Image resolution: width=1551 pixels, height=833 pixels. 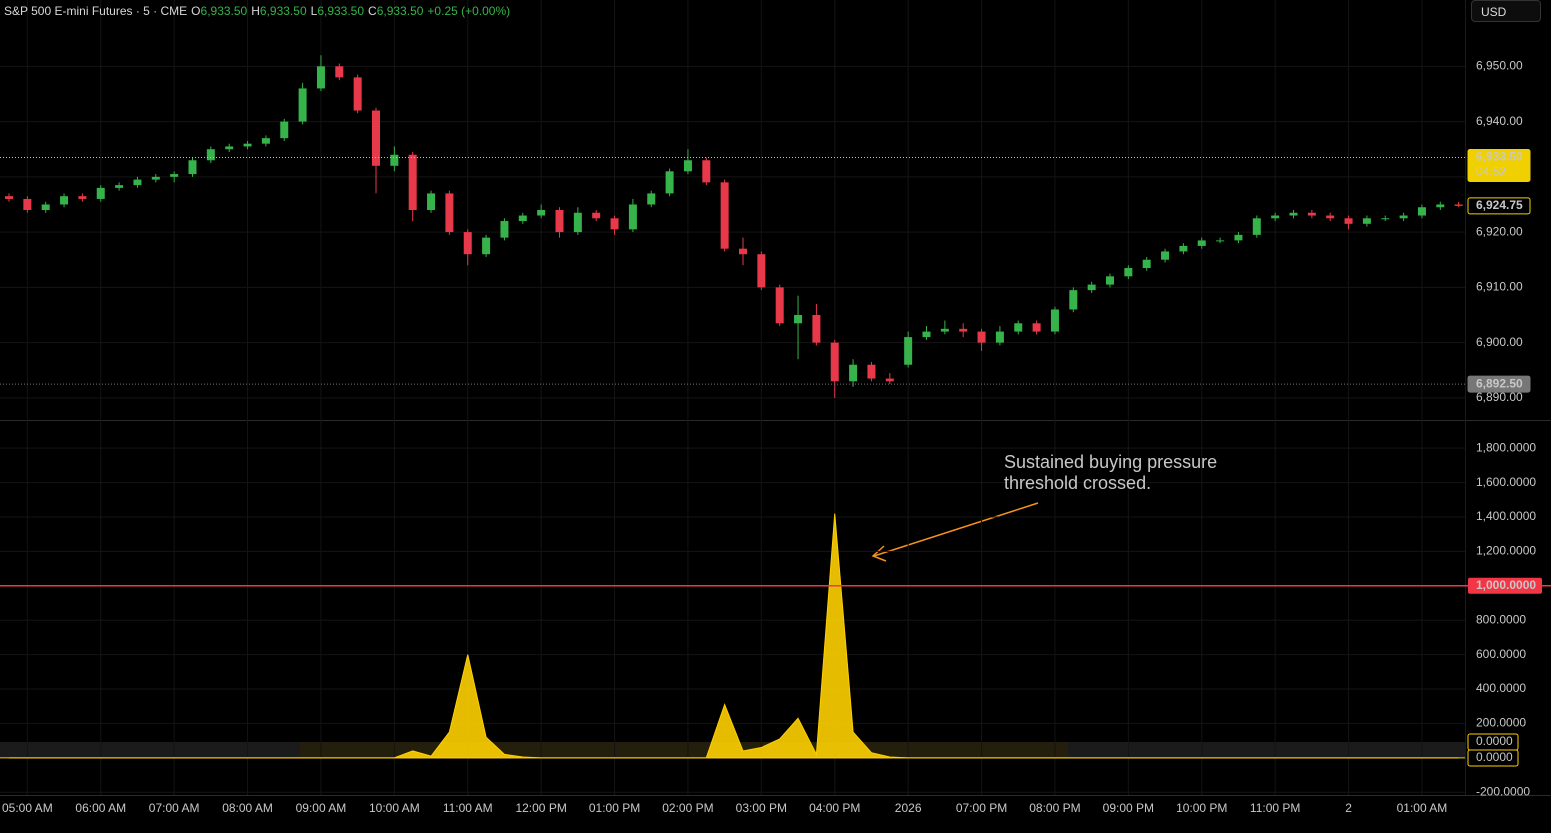 What do you see at coordinates (761, 808) in the screenshot?
I see `x-tick-label: 03:00 PM` at bounding box center [761, 808].